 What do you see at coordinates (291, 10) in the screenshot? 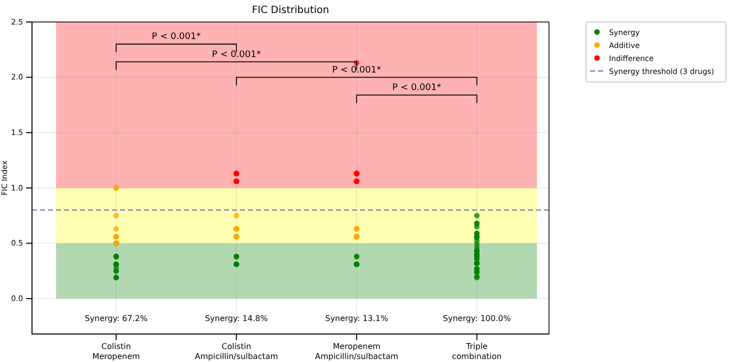
I see `chart-title: FIC Distribution` at bounding box center [291, 10].